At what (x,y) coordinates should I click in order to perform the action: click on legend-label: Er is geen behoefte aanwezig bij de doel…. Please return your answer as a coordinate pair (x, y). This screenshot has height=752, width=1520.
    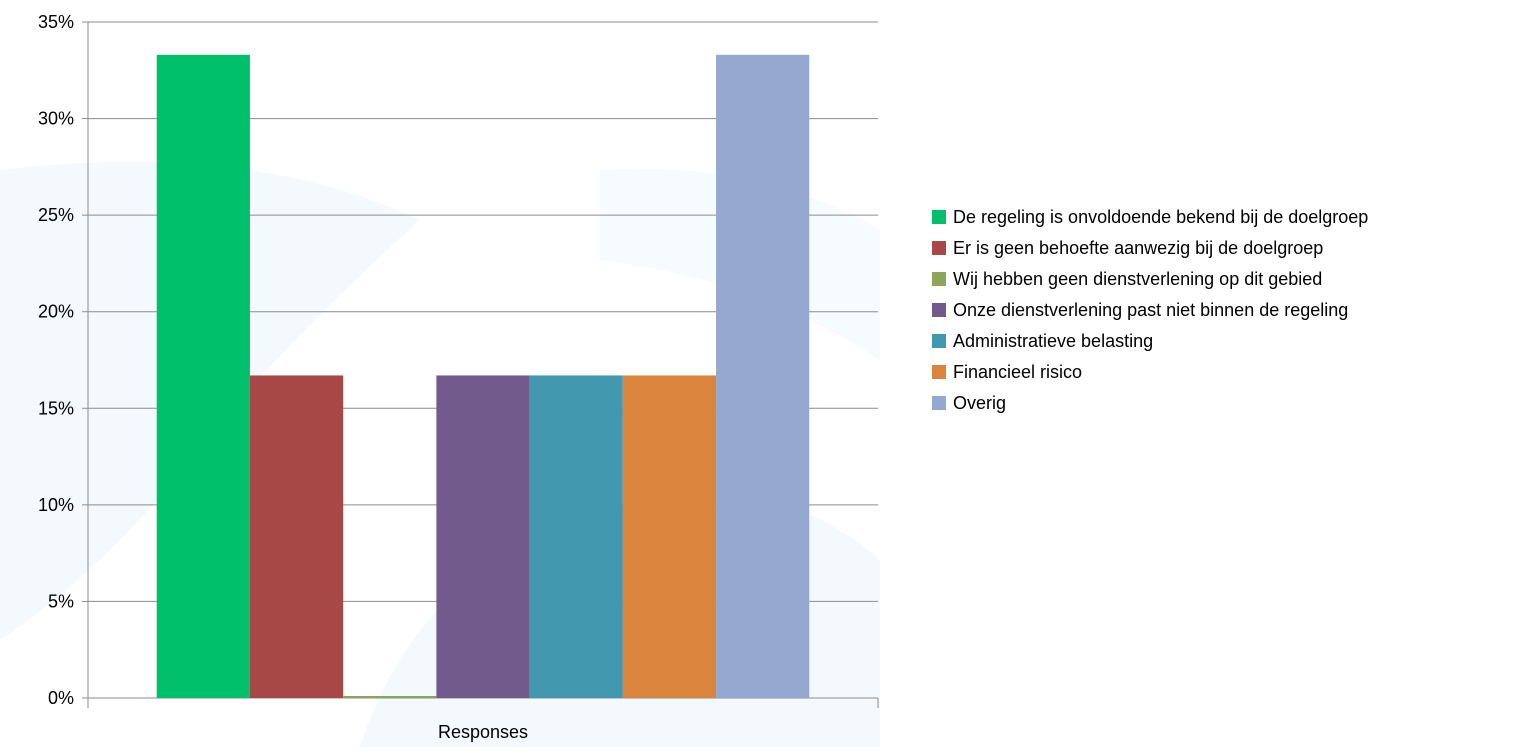
    Looking at the image, I should click on (1138, 248).